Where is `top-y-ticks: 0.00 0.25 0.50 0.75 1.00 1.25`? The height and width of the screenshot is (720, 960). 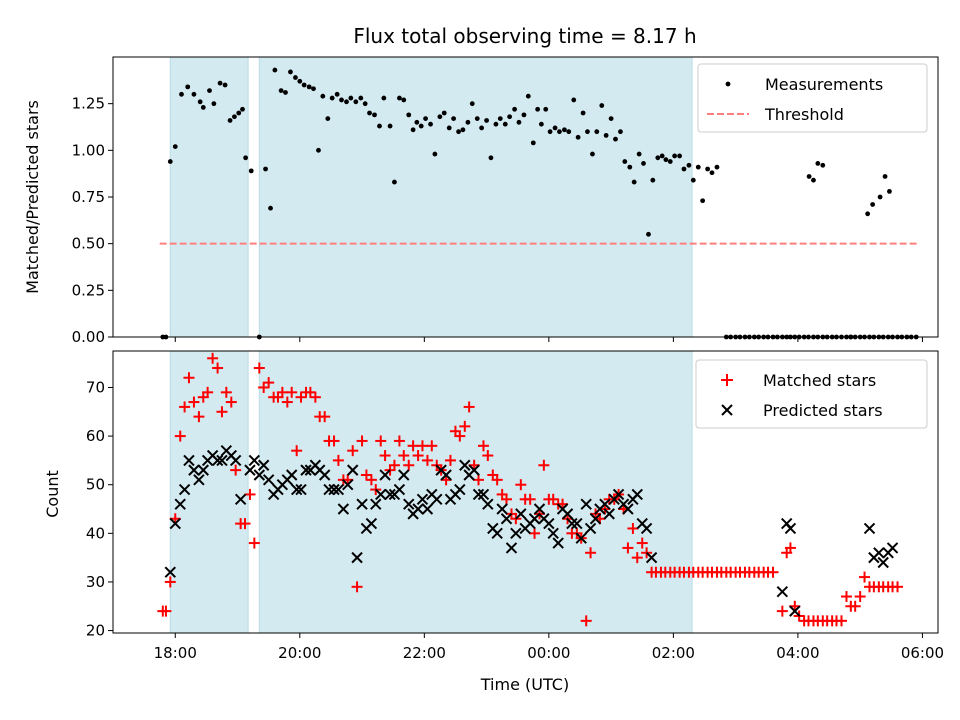 top-y-ticks: 0.00 0.25 0.50 0.75 1.00 1.25 is located at coordinates (92, 220).